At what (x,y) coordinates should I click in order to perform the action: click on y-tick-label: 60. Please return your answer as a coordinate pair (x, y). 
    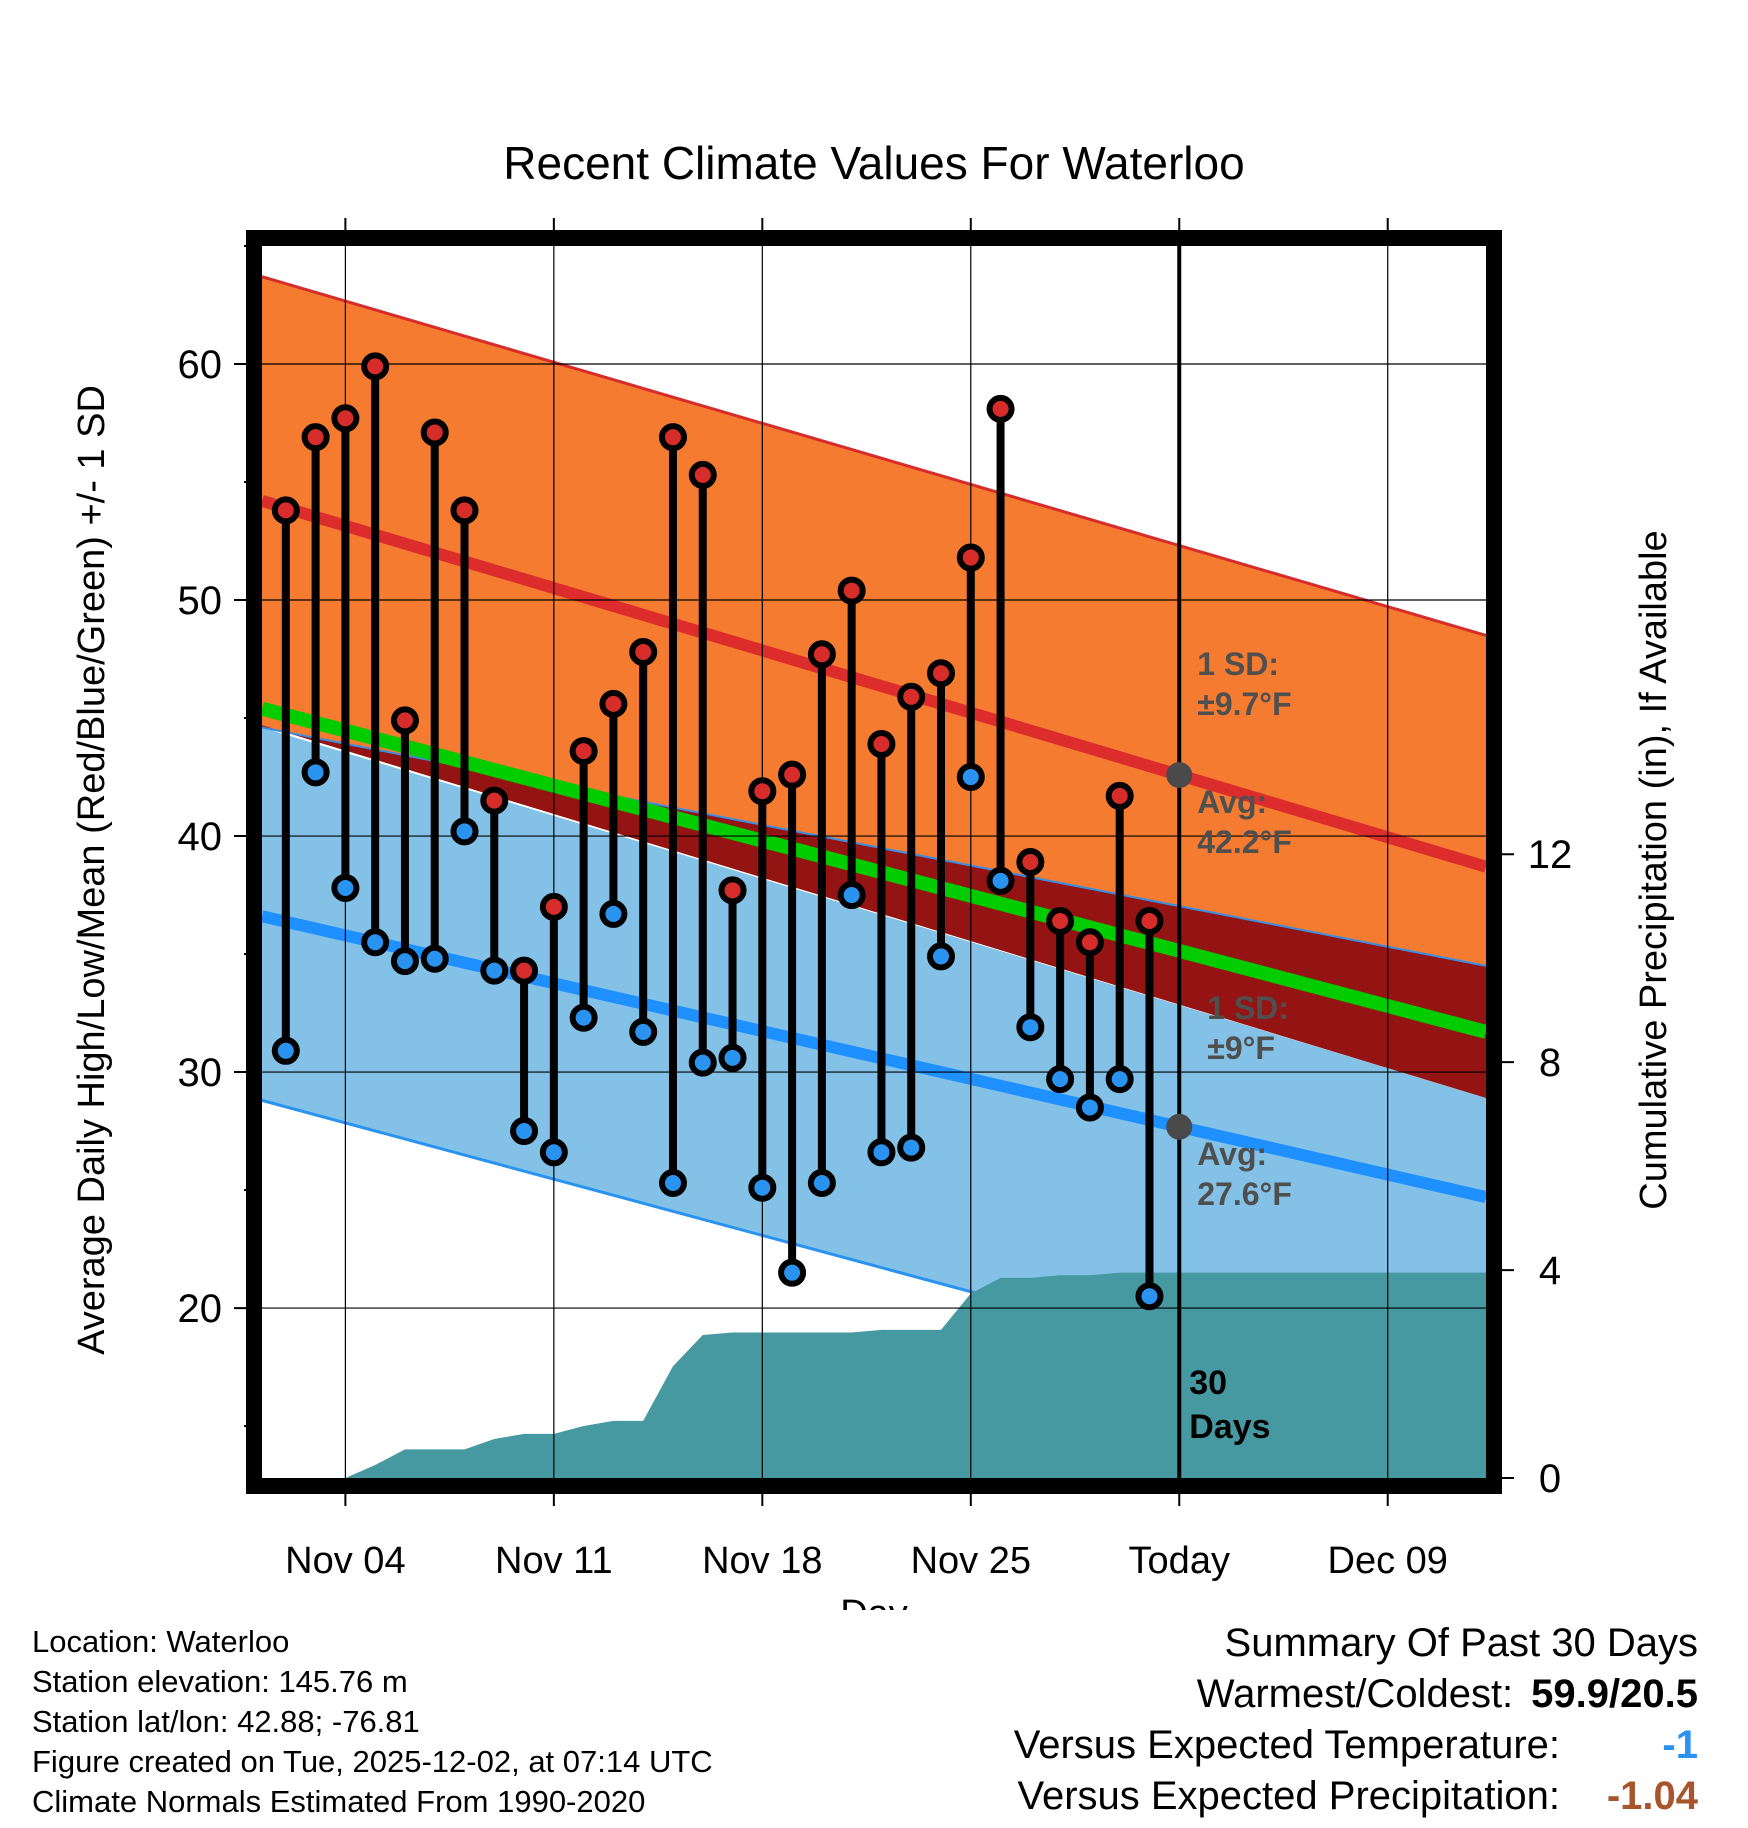
    Looking at the image, I should click on (200, 365).